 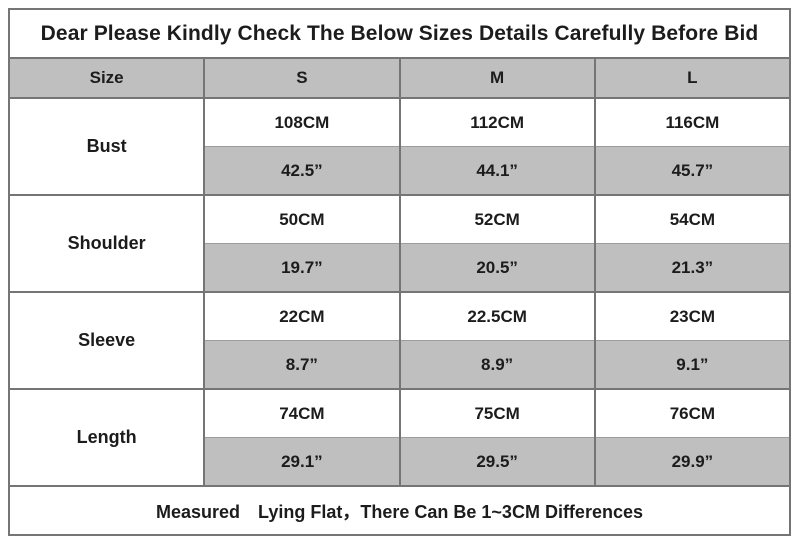 I want to click on shoulder-s-cm-cell: 50CM, so click(x=302, y=219).